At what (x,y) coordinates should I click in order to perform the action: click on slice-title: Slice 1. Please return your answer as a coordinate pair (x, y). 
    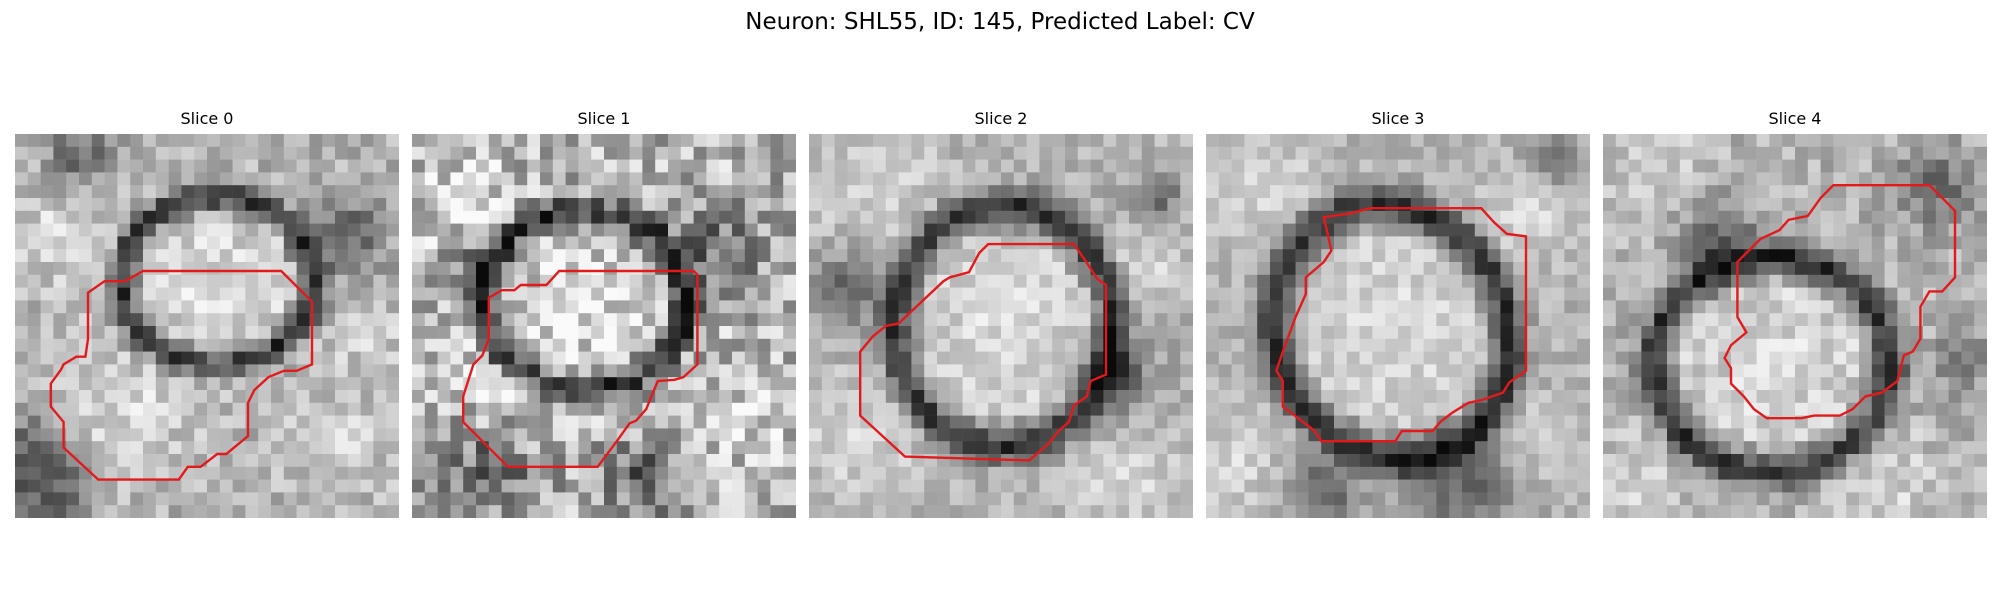
    Looking at the image, I should click on (604, 118).